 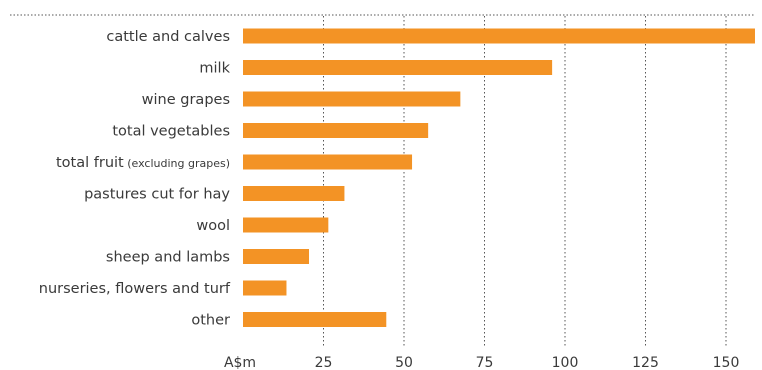 I want to click on x-tick-label: 50, so click(x=404, y=362).